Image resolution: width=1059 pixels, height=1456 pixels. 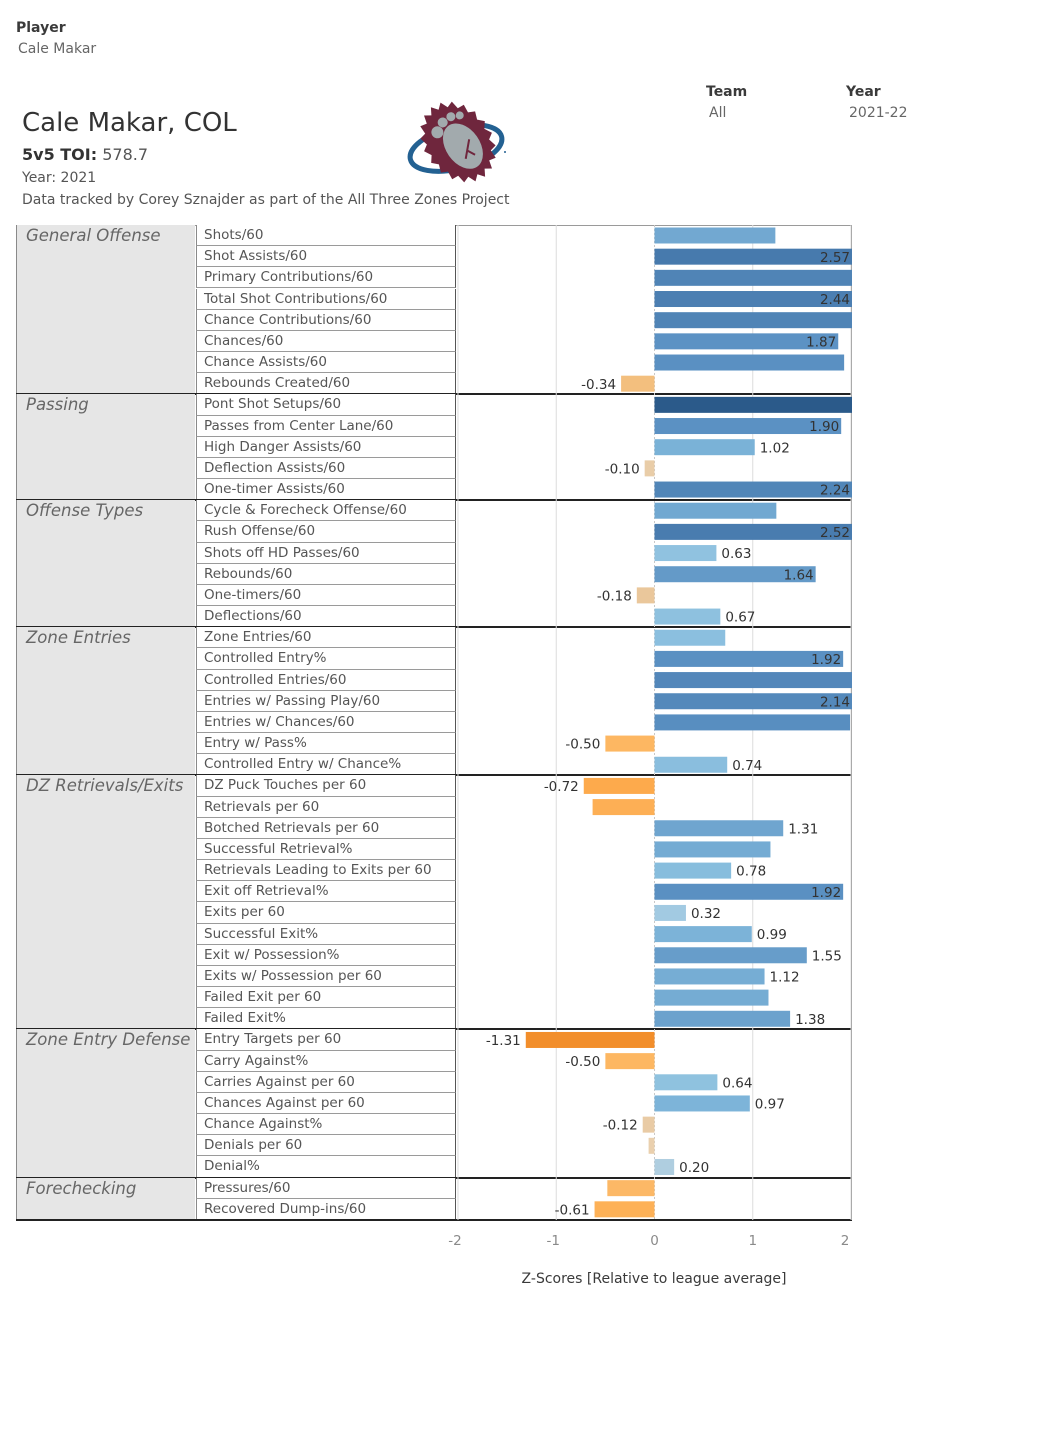 What do you see at coordinates (326, 1061) in the screenshot?
I see `table-row: Carry Against%` at bounding box center [326, 1061].